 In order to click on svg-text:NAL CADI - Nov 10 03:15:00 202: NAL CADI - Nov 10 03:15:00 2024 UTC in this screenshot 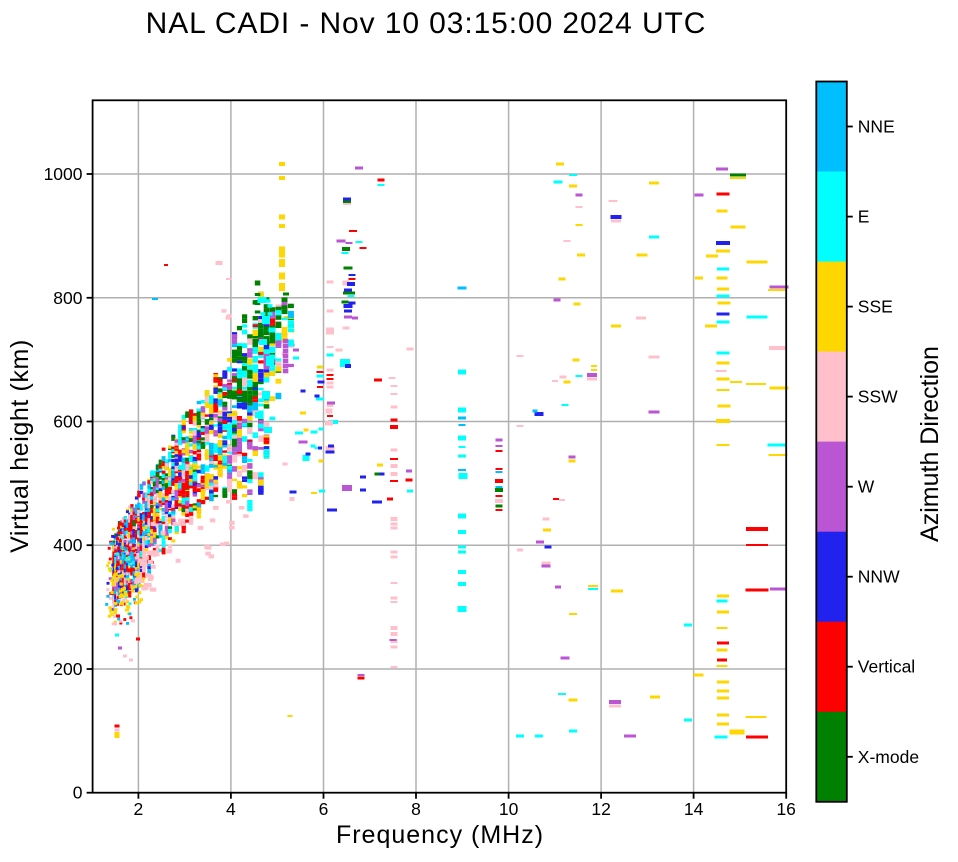, I will do `click(426, 23)`.